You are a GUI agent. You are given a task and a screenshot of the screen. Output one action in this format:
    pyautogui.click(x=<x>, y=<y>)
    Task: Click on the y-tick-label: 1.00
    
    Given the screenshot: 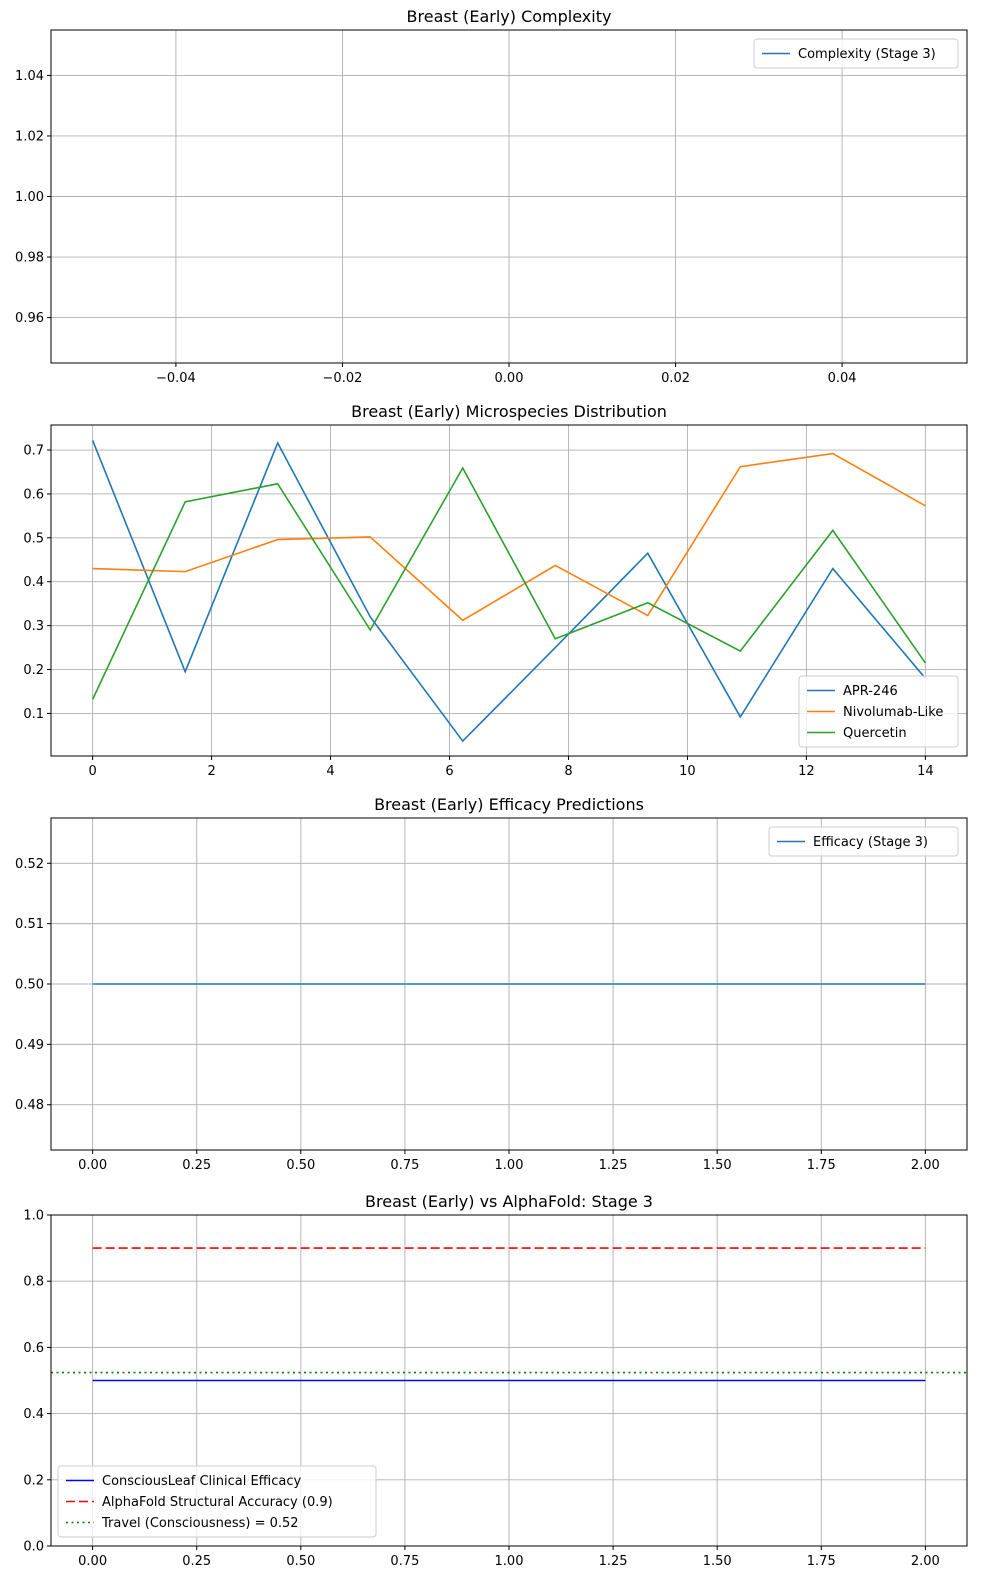 What is the action you would take?
    pyautogui.click(x=29, y=197)
    